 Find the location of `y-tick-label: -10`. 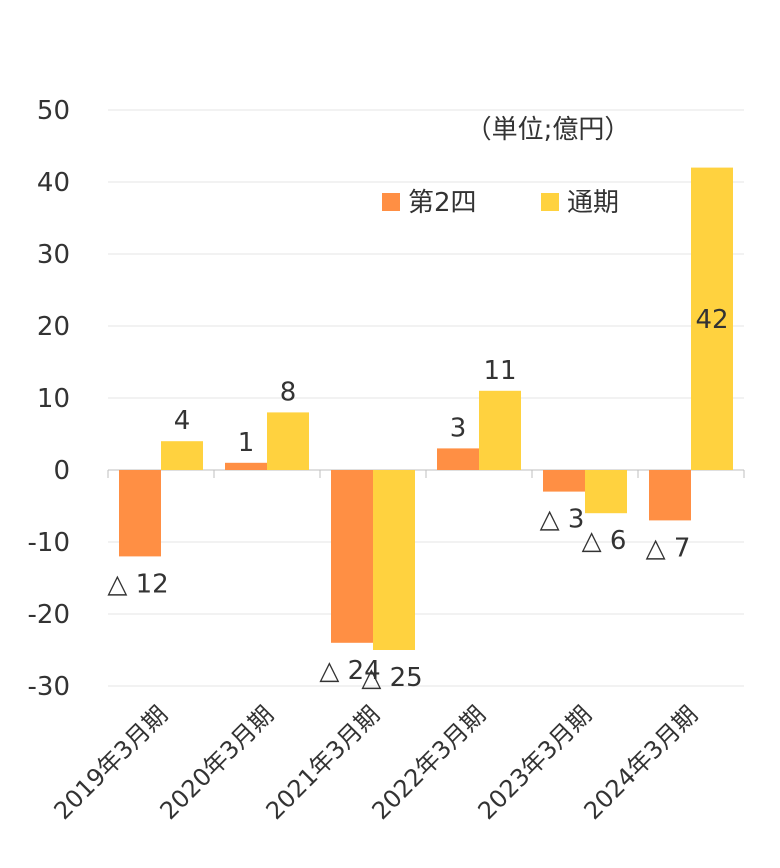

y-tick-label: -10 is located at coordinates (49, 543).